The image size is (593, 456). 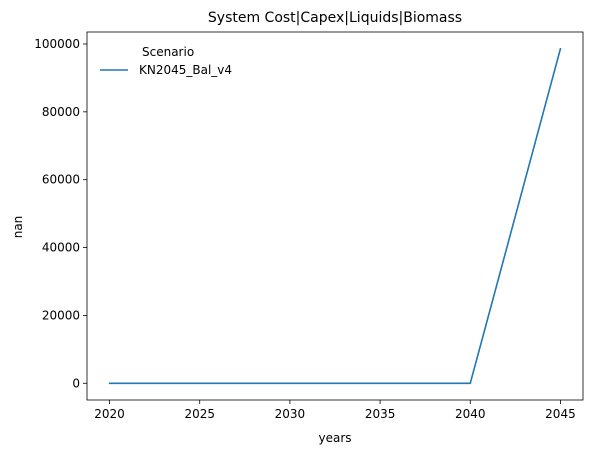 I want to click on y-tick-label: 0, so click(x=76, y=383).